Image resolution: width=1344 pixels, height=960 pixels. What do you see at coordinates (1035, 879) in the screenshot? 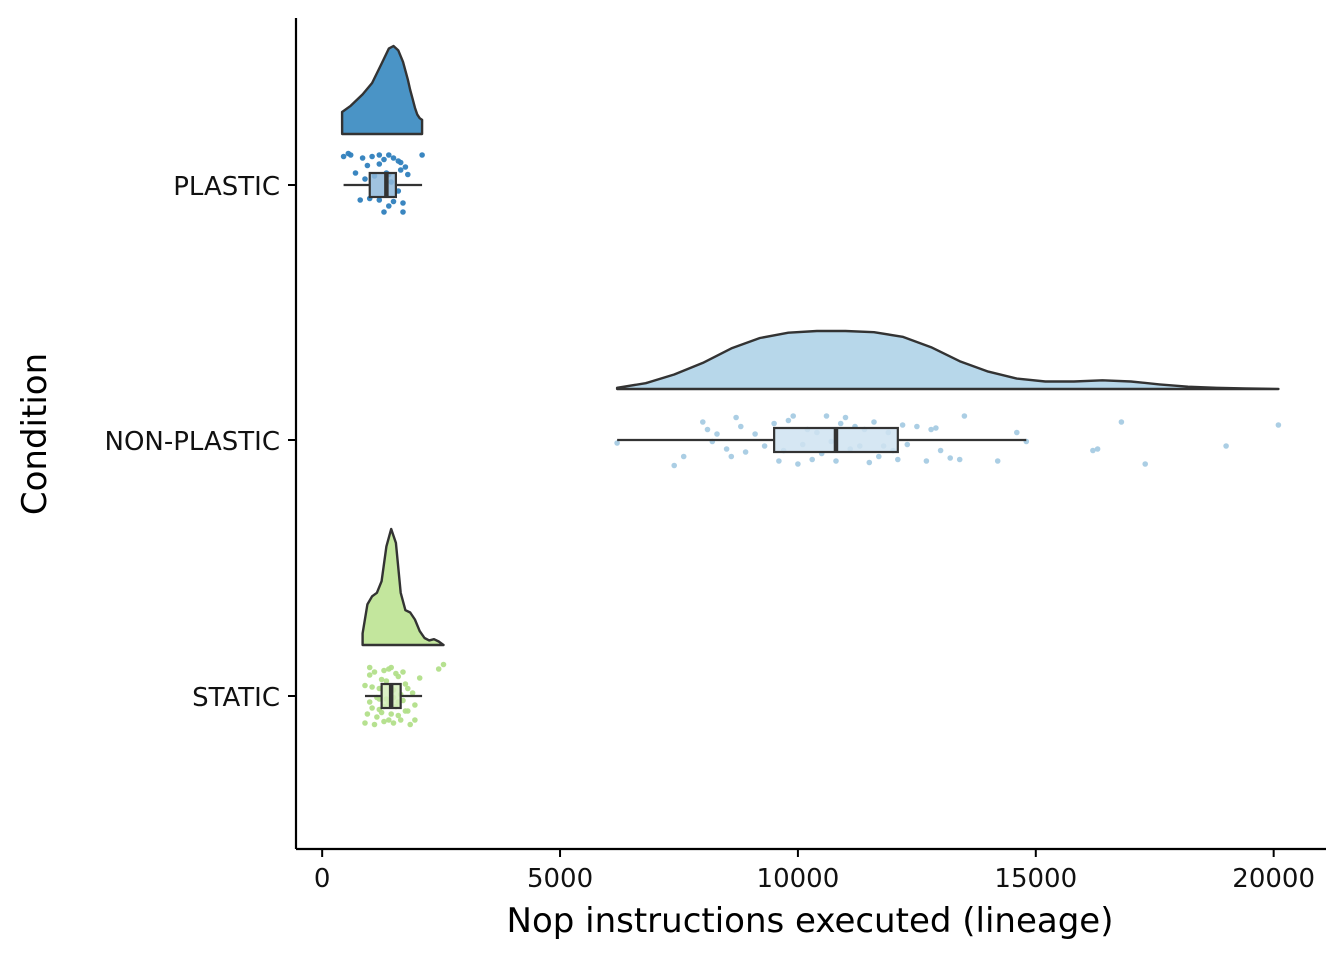
I see `x-tick-label: 15000` at bounding box center [1035, 879].